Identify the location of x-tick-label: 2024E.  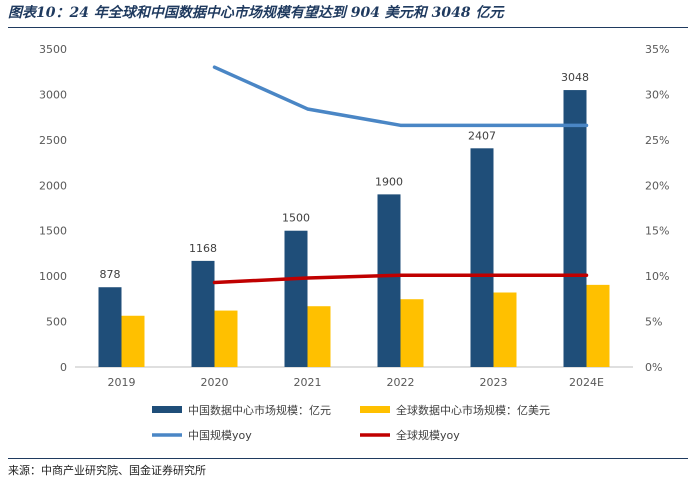
(586, 382).